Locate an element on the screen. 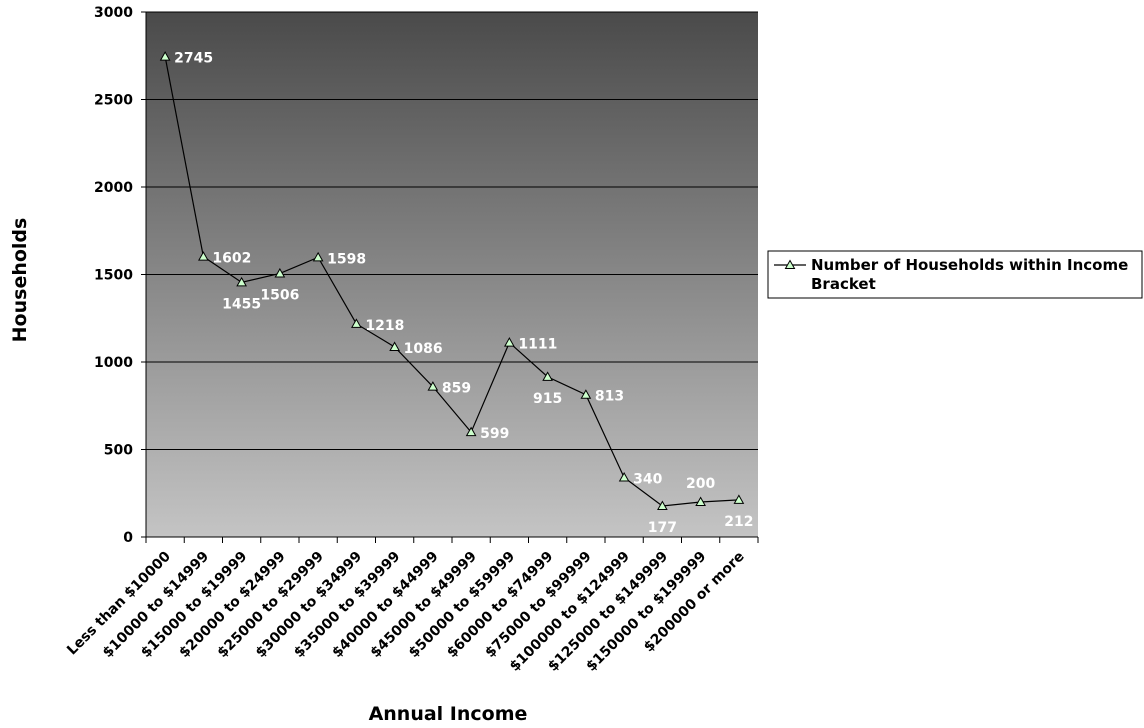 Image resolution: width=1144 pixels, height=728 pixels. data-label: 1602 is located at coordinates (231, 259).